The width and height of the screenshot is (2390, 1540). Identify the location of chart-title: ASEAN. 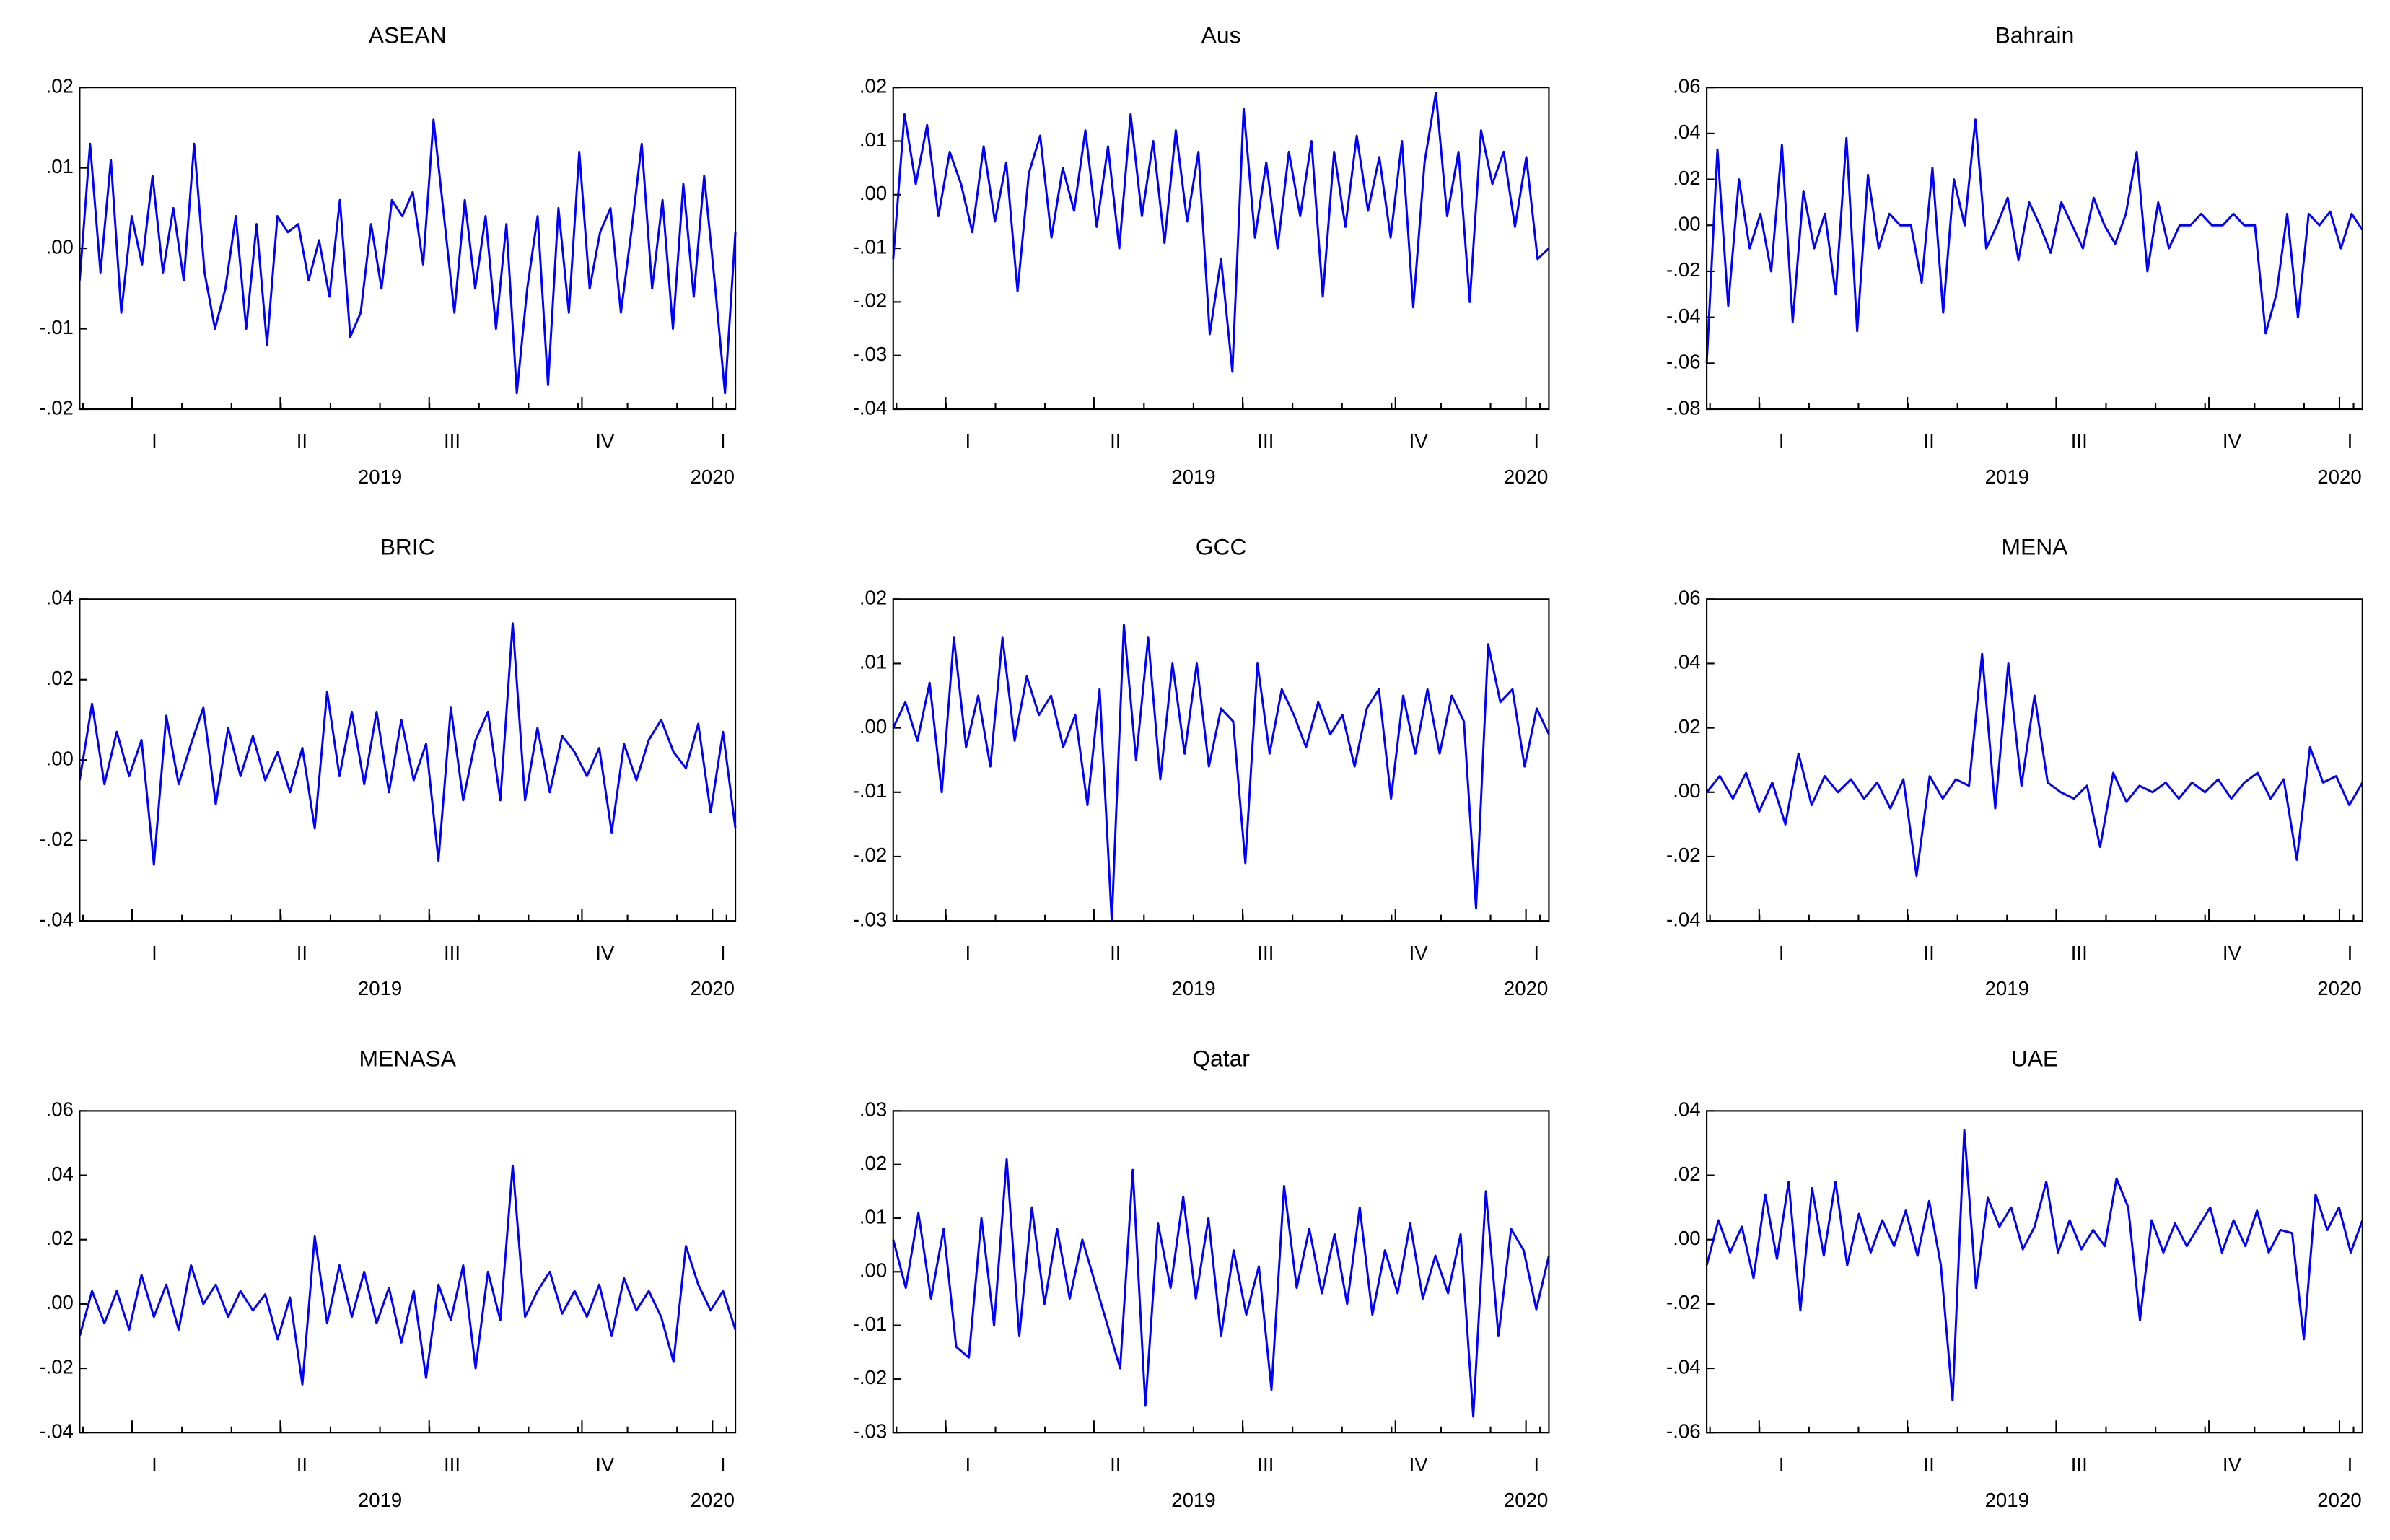
(408, 35).